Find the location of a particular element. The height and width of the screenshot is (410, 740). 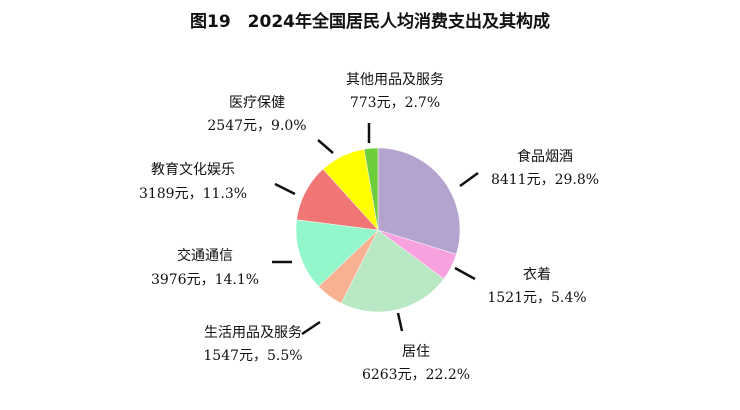

value-label: 773元，2.7% is located at coordinates (395, 103).